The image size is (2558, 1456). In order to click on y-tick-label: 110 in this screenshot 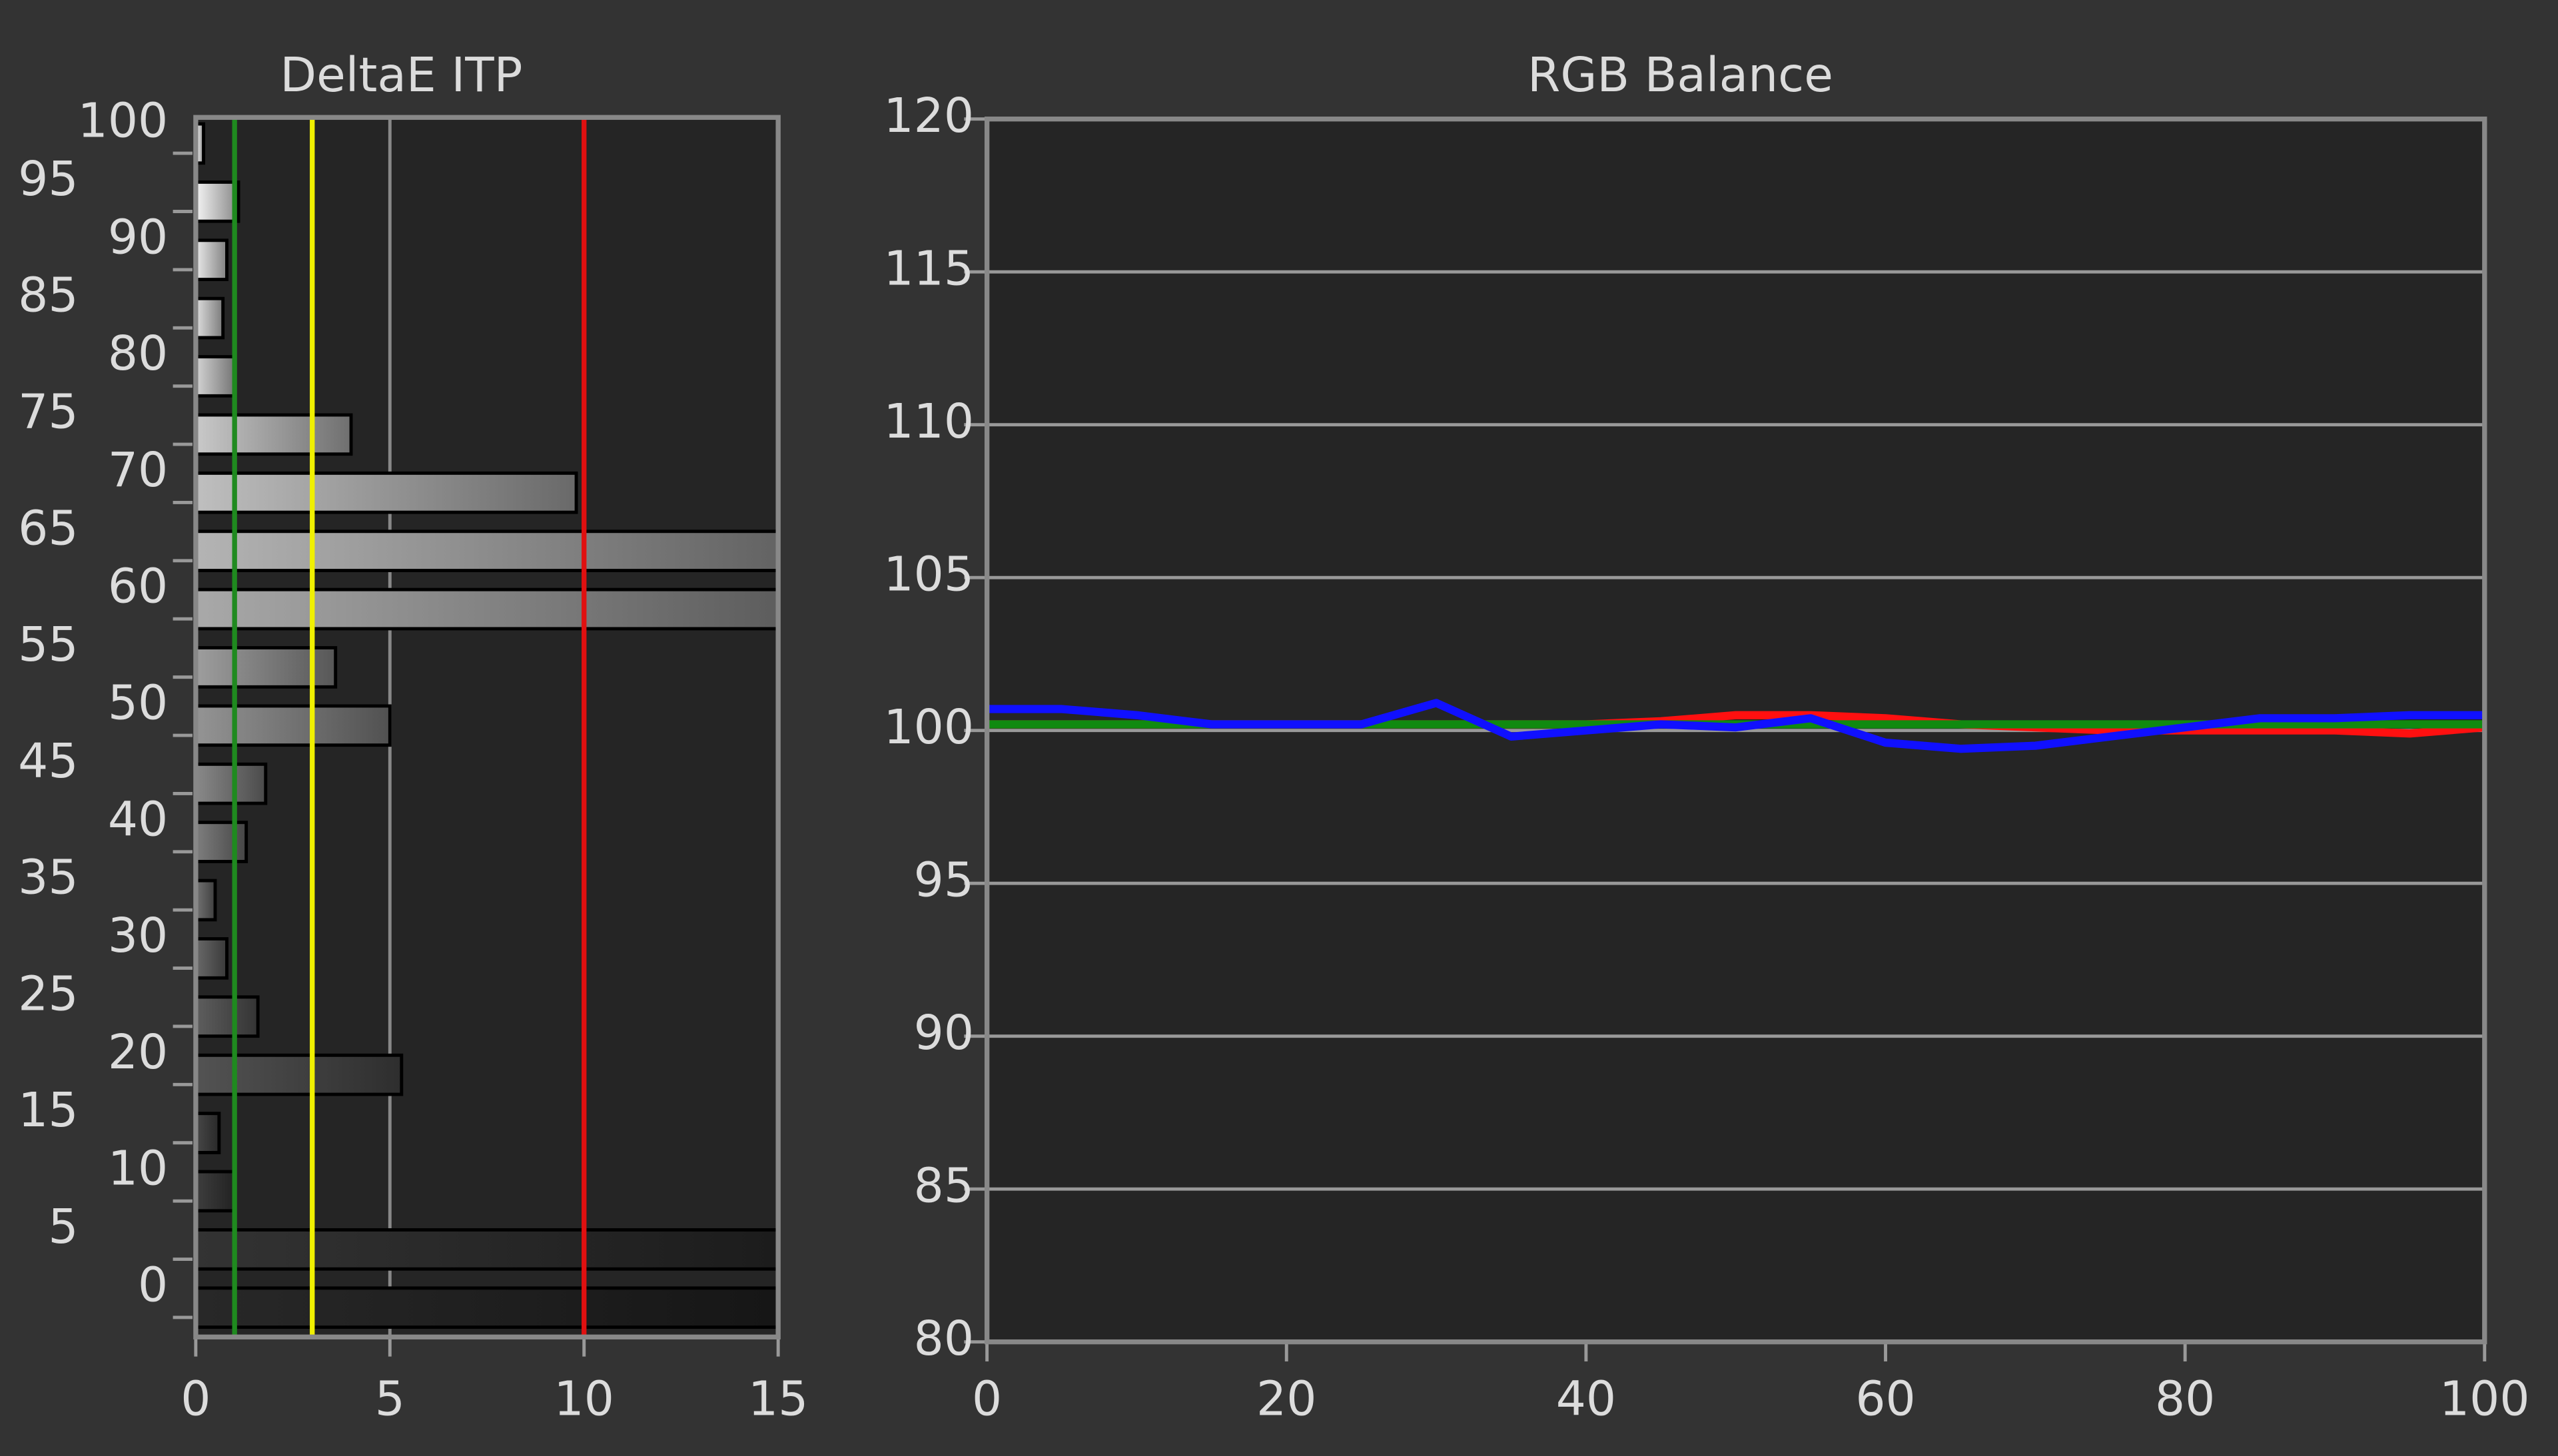, I will do `click(928, 421)`.